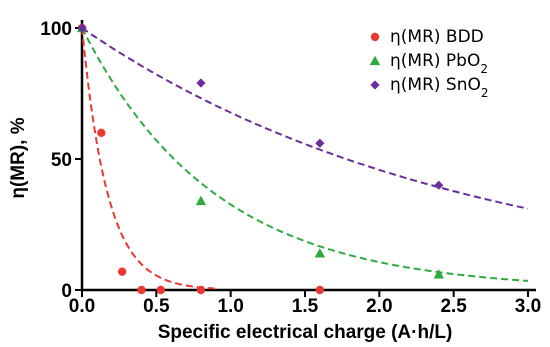 This screenshot has width=550, height=347. What do you see at coordinates (439, 63) in the screenshot?
I see `legend-label-triangle: η(MR) PbO2` at bounding box center [439, 63].